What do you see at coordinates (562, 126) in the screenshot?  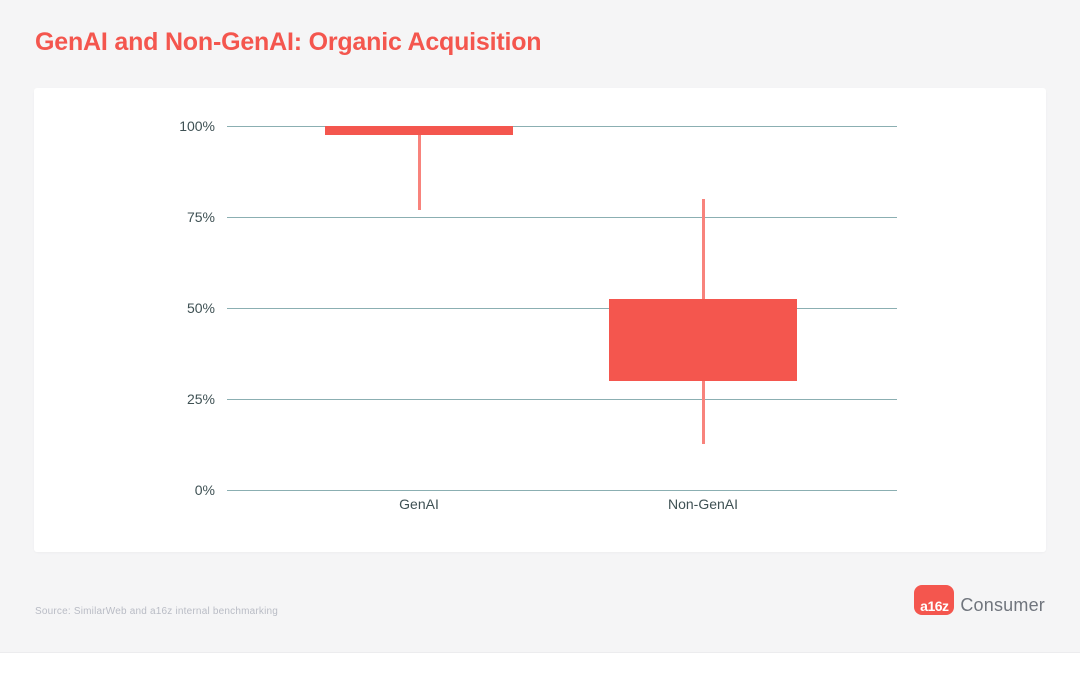 I see `gridline-100%` at bounding box center [562, 126].